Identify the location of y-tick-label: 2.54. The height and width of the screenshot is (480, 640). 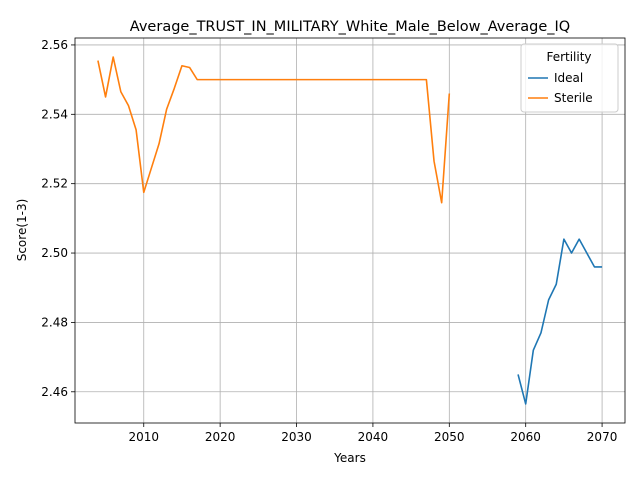
(54, 114).